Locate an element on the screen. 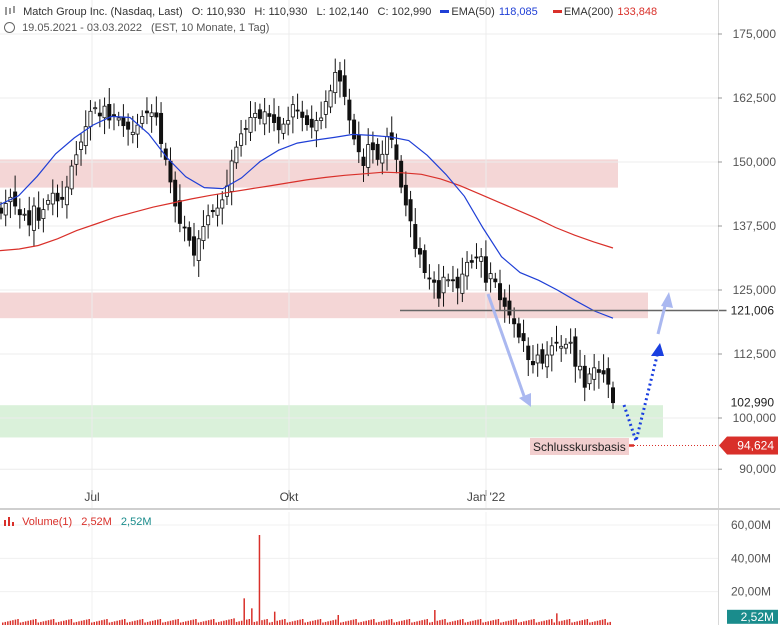  ema50-legend: EMA(50) 118,085 is located at coordinates (493, 12).